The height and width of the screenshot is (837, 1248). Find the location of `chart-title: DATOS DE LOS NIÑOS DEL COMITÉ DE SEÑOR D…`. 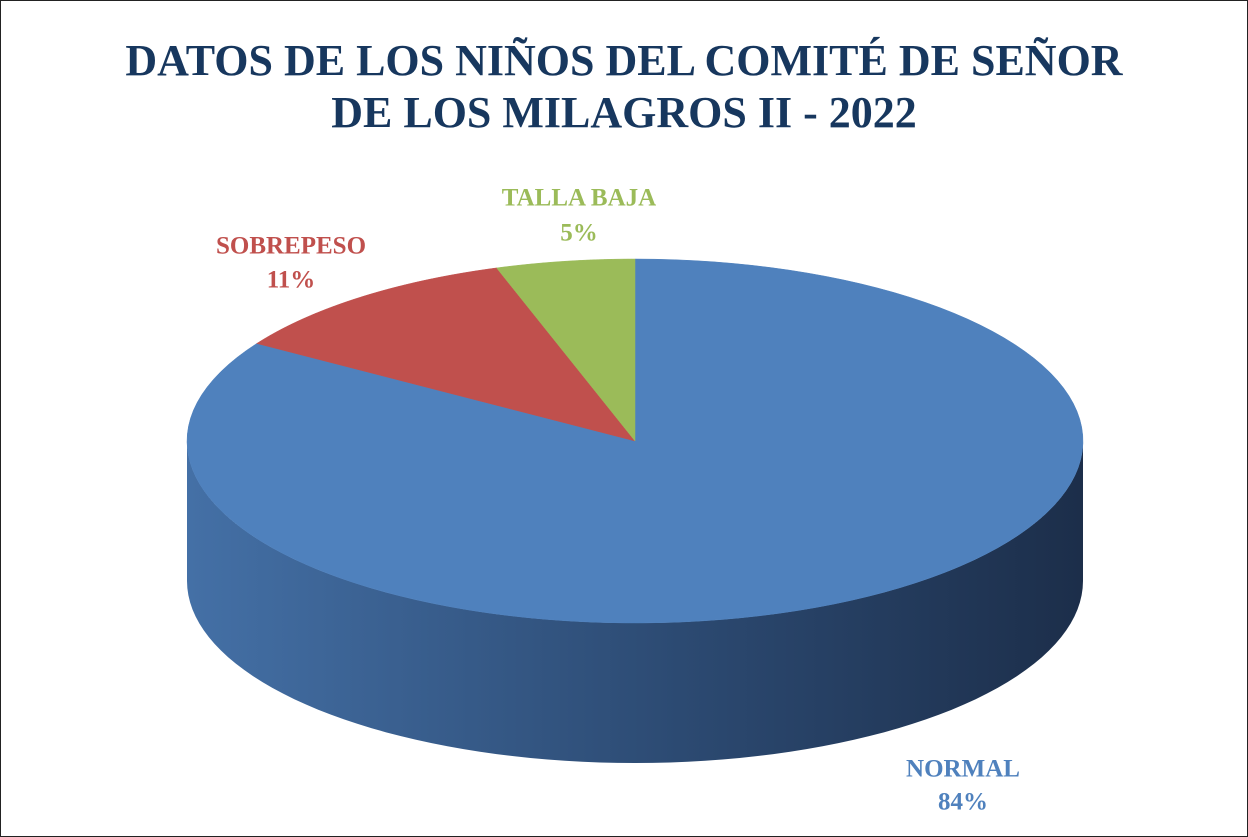

chart-title: DATOS DE LOS NIÑOS DEL COMITÉ DE SEÑOR D… is located at coordinates (624, 86).